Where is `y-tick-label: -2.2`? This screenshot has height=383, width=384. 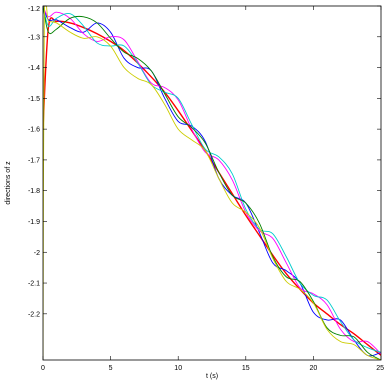 y-tick-label: -2.2 is located at coordinates (34, 314).